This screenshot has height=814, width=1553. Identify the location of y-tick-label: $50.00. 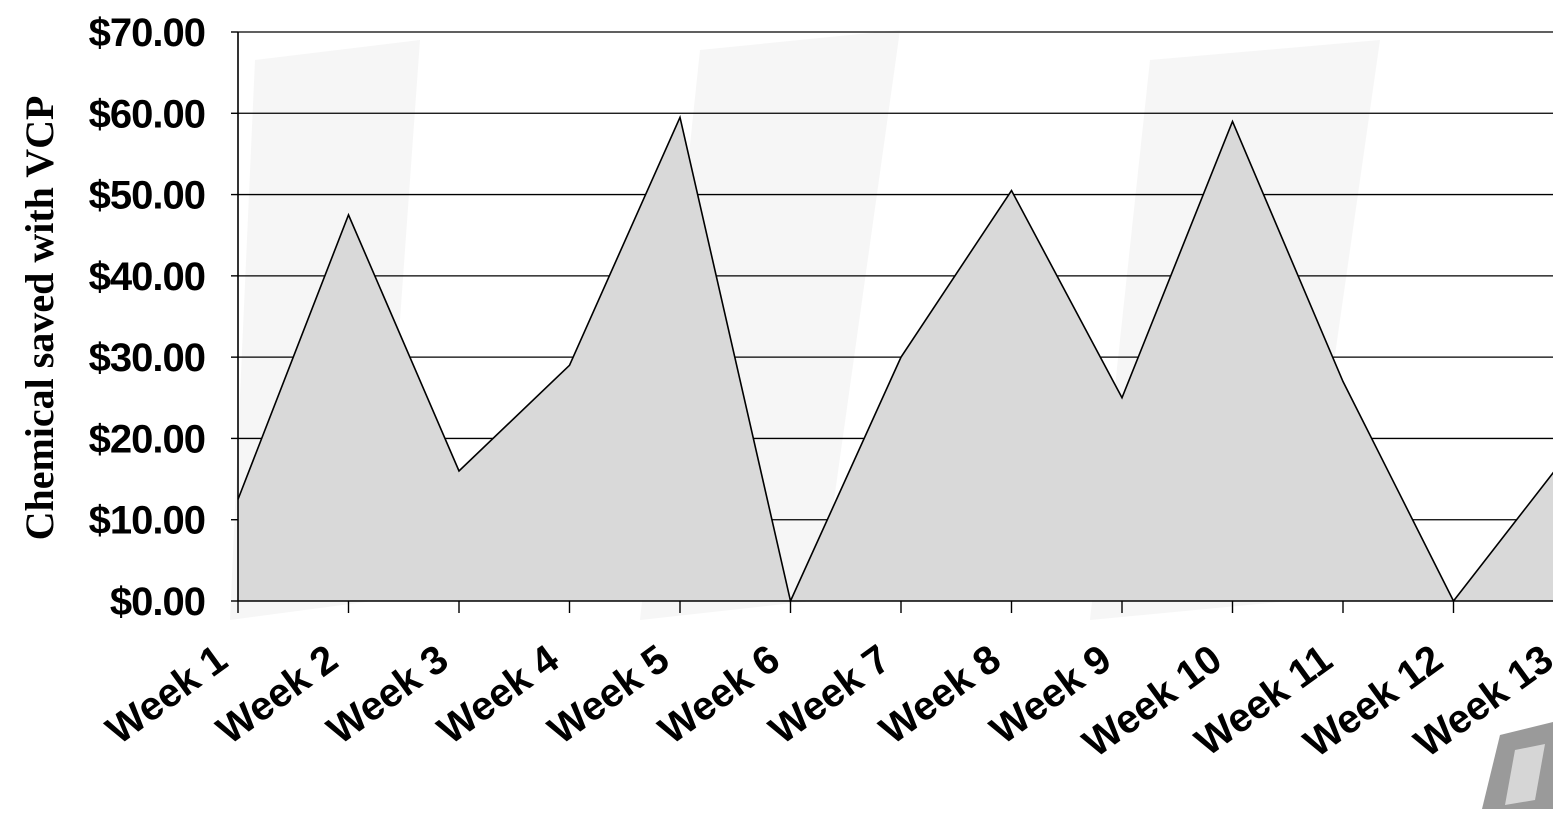
(147, 196).